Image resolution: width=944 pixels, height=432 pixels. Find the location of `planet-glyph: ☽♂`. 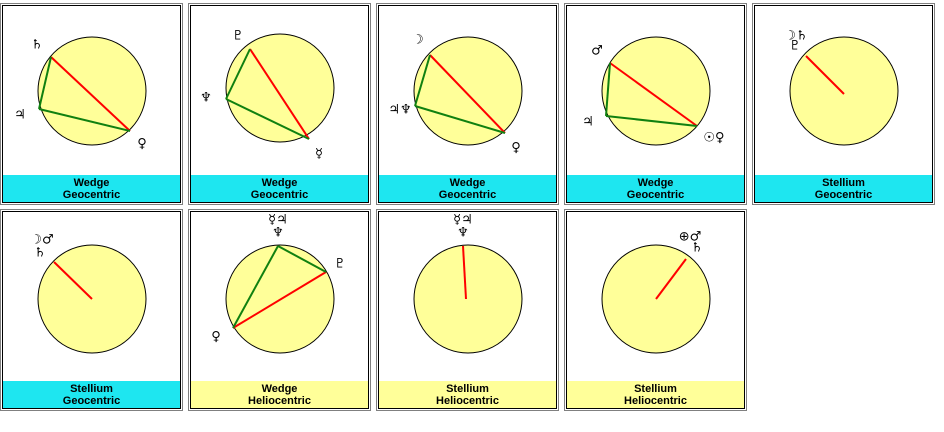

planet-glyph: ☽♂ is located at coordinates (41, 240).